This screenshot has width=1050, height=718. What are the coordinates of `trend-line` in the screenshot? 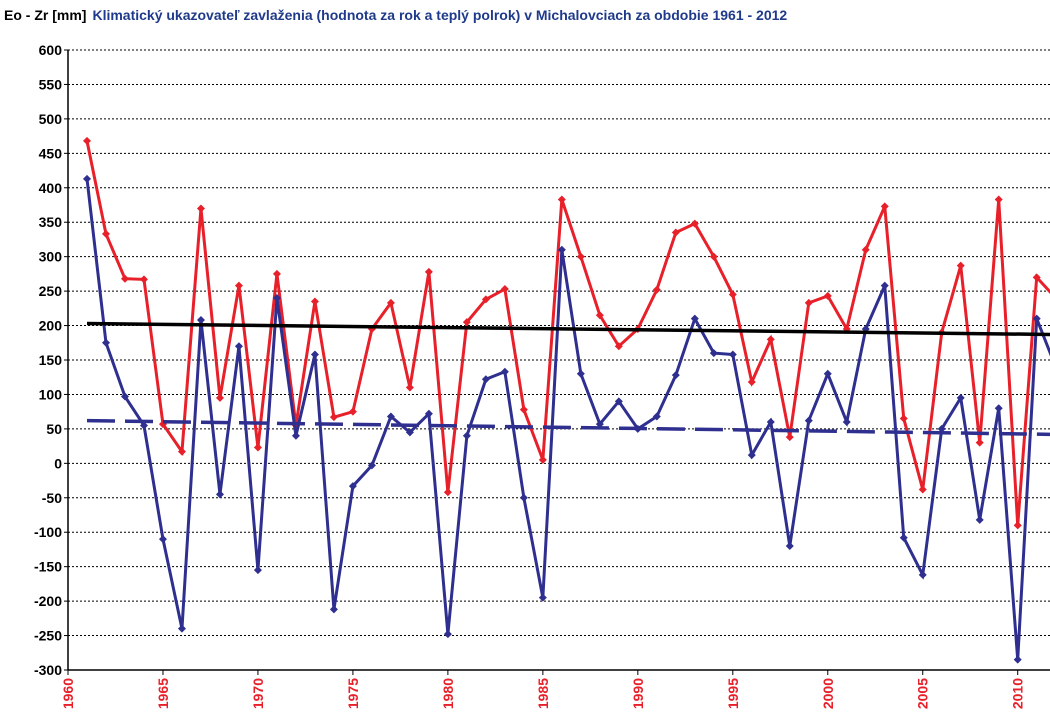 It's located at (568, 329).